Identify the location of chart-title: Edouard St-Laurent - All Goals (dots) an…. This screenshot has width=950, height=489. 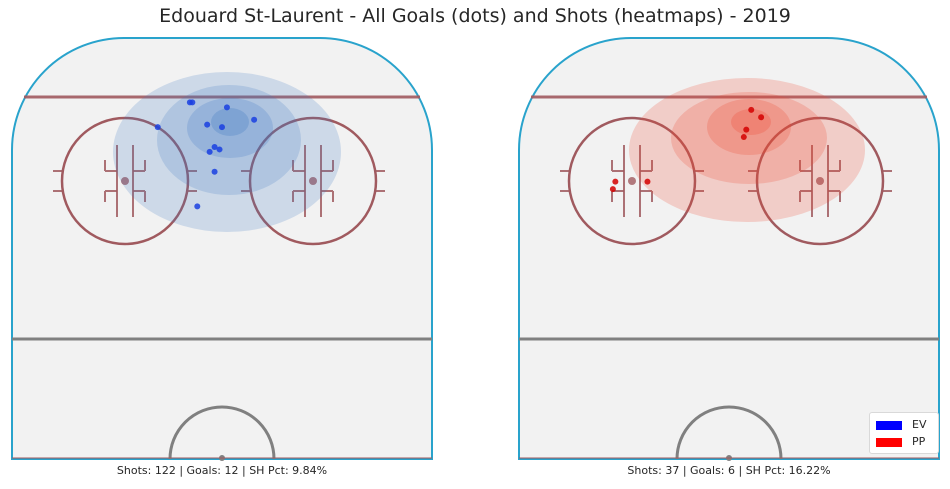
(475, 16).